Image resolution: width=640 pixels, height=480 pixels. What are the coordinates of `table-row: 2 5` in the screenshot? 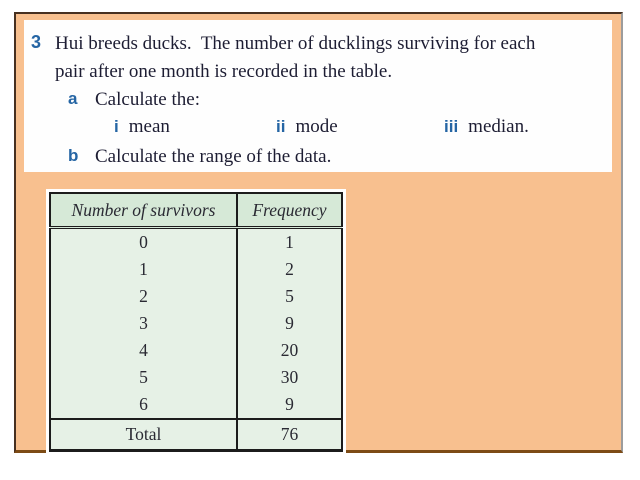 It's located at (196, 296).